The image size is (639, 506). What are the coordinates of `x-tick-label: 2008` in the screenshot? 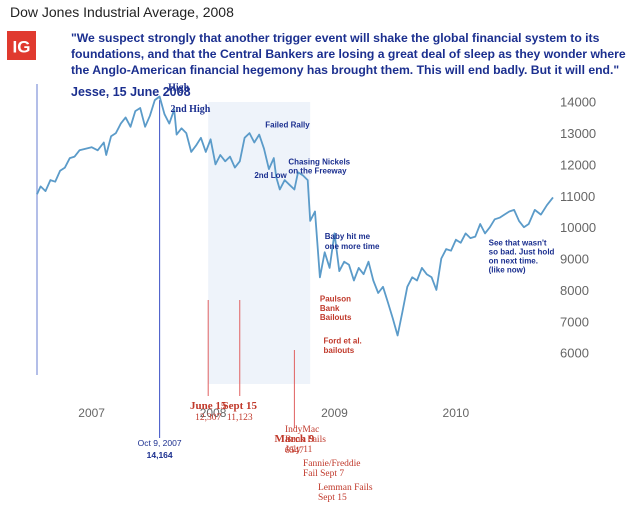 It's located at (213, 413).